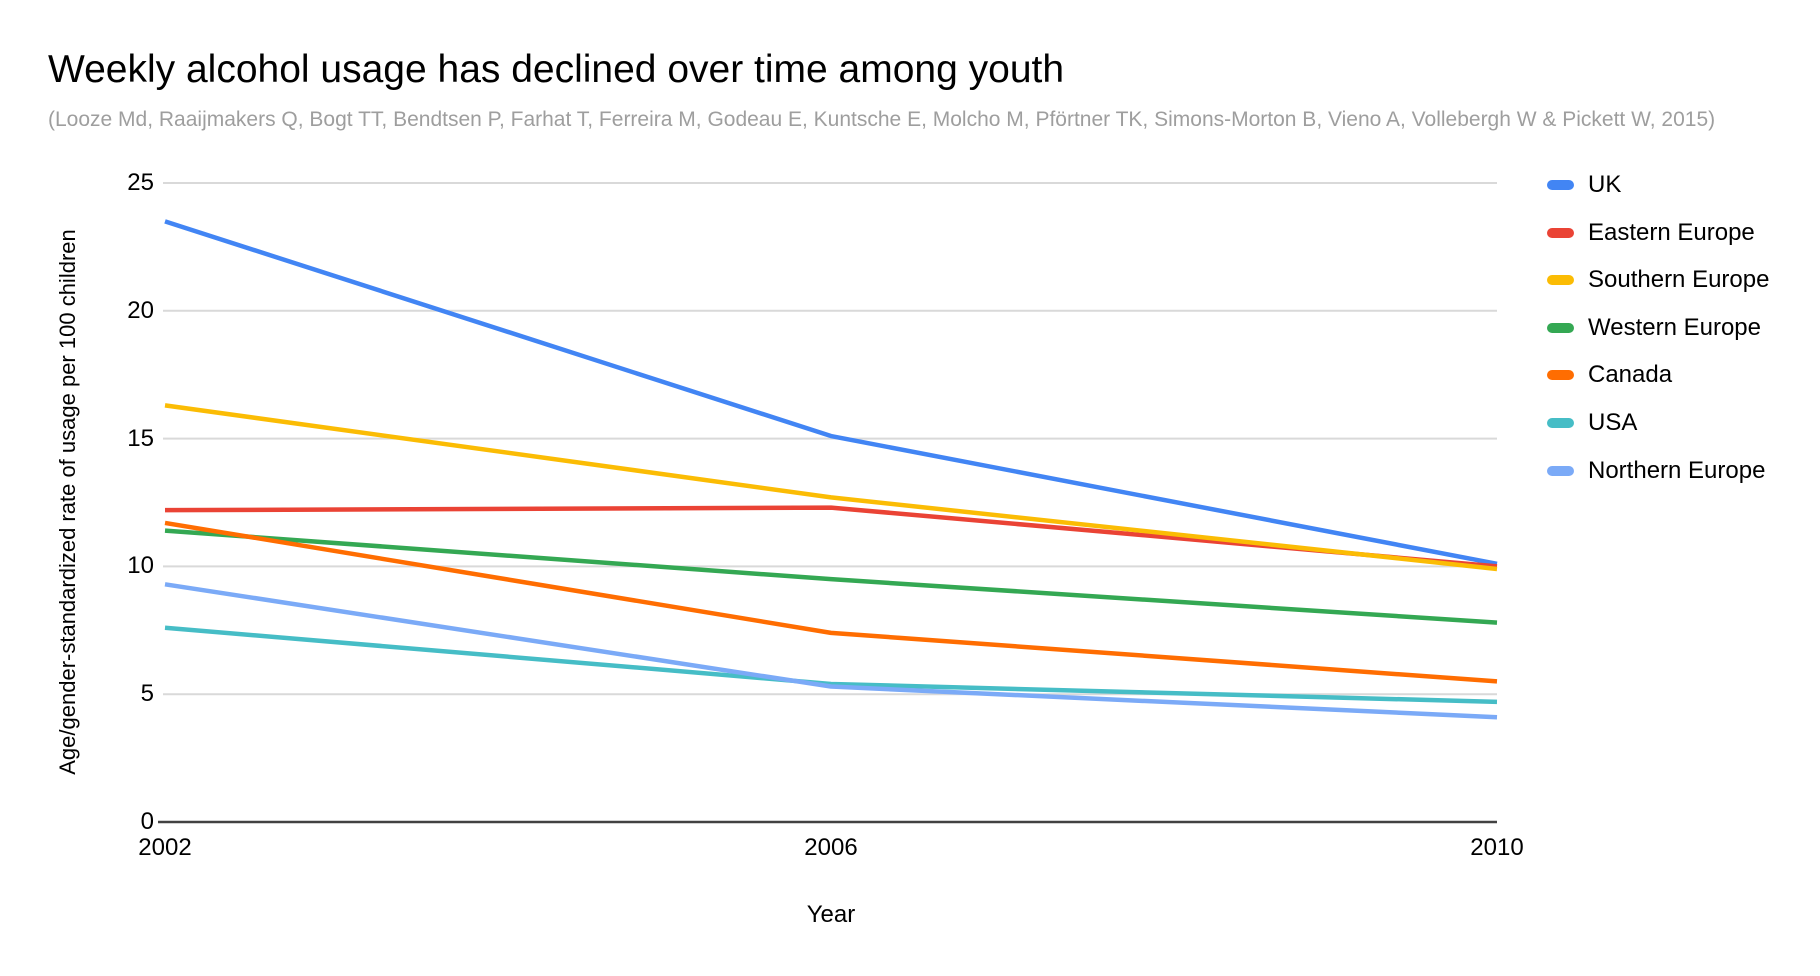 The height and width of the screenshot is (976, 1820). I want to click on legend-swatch-canada, so click(1560, 375).